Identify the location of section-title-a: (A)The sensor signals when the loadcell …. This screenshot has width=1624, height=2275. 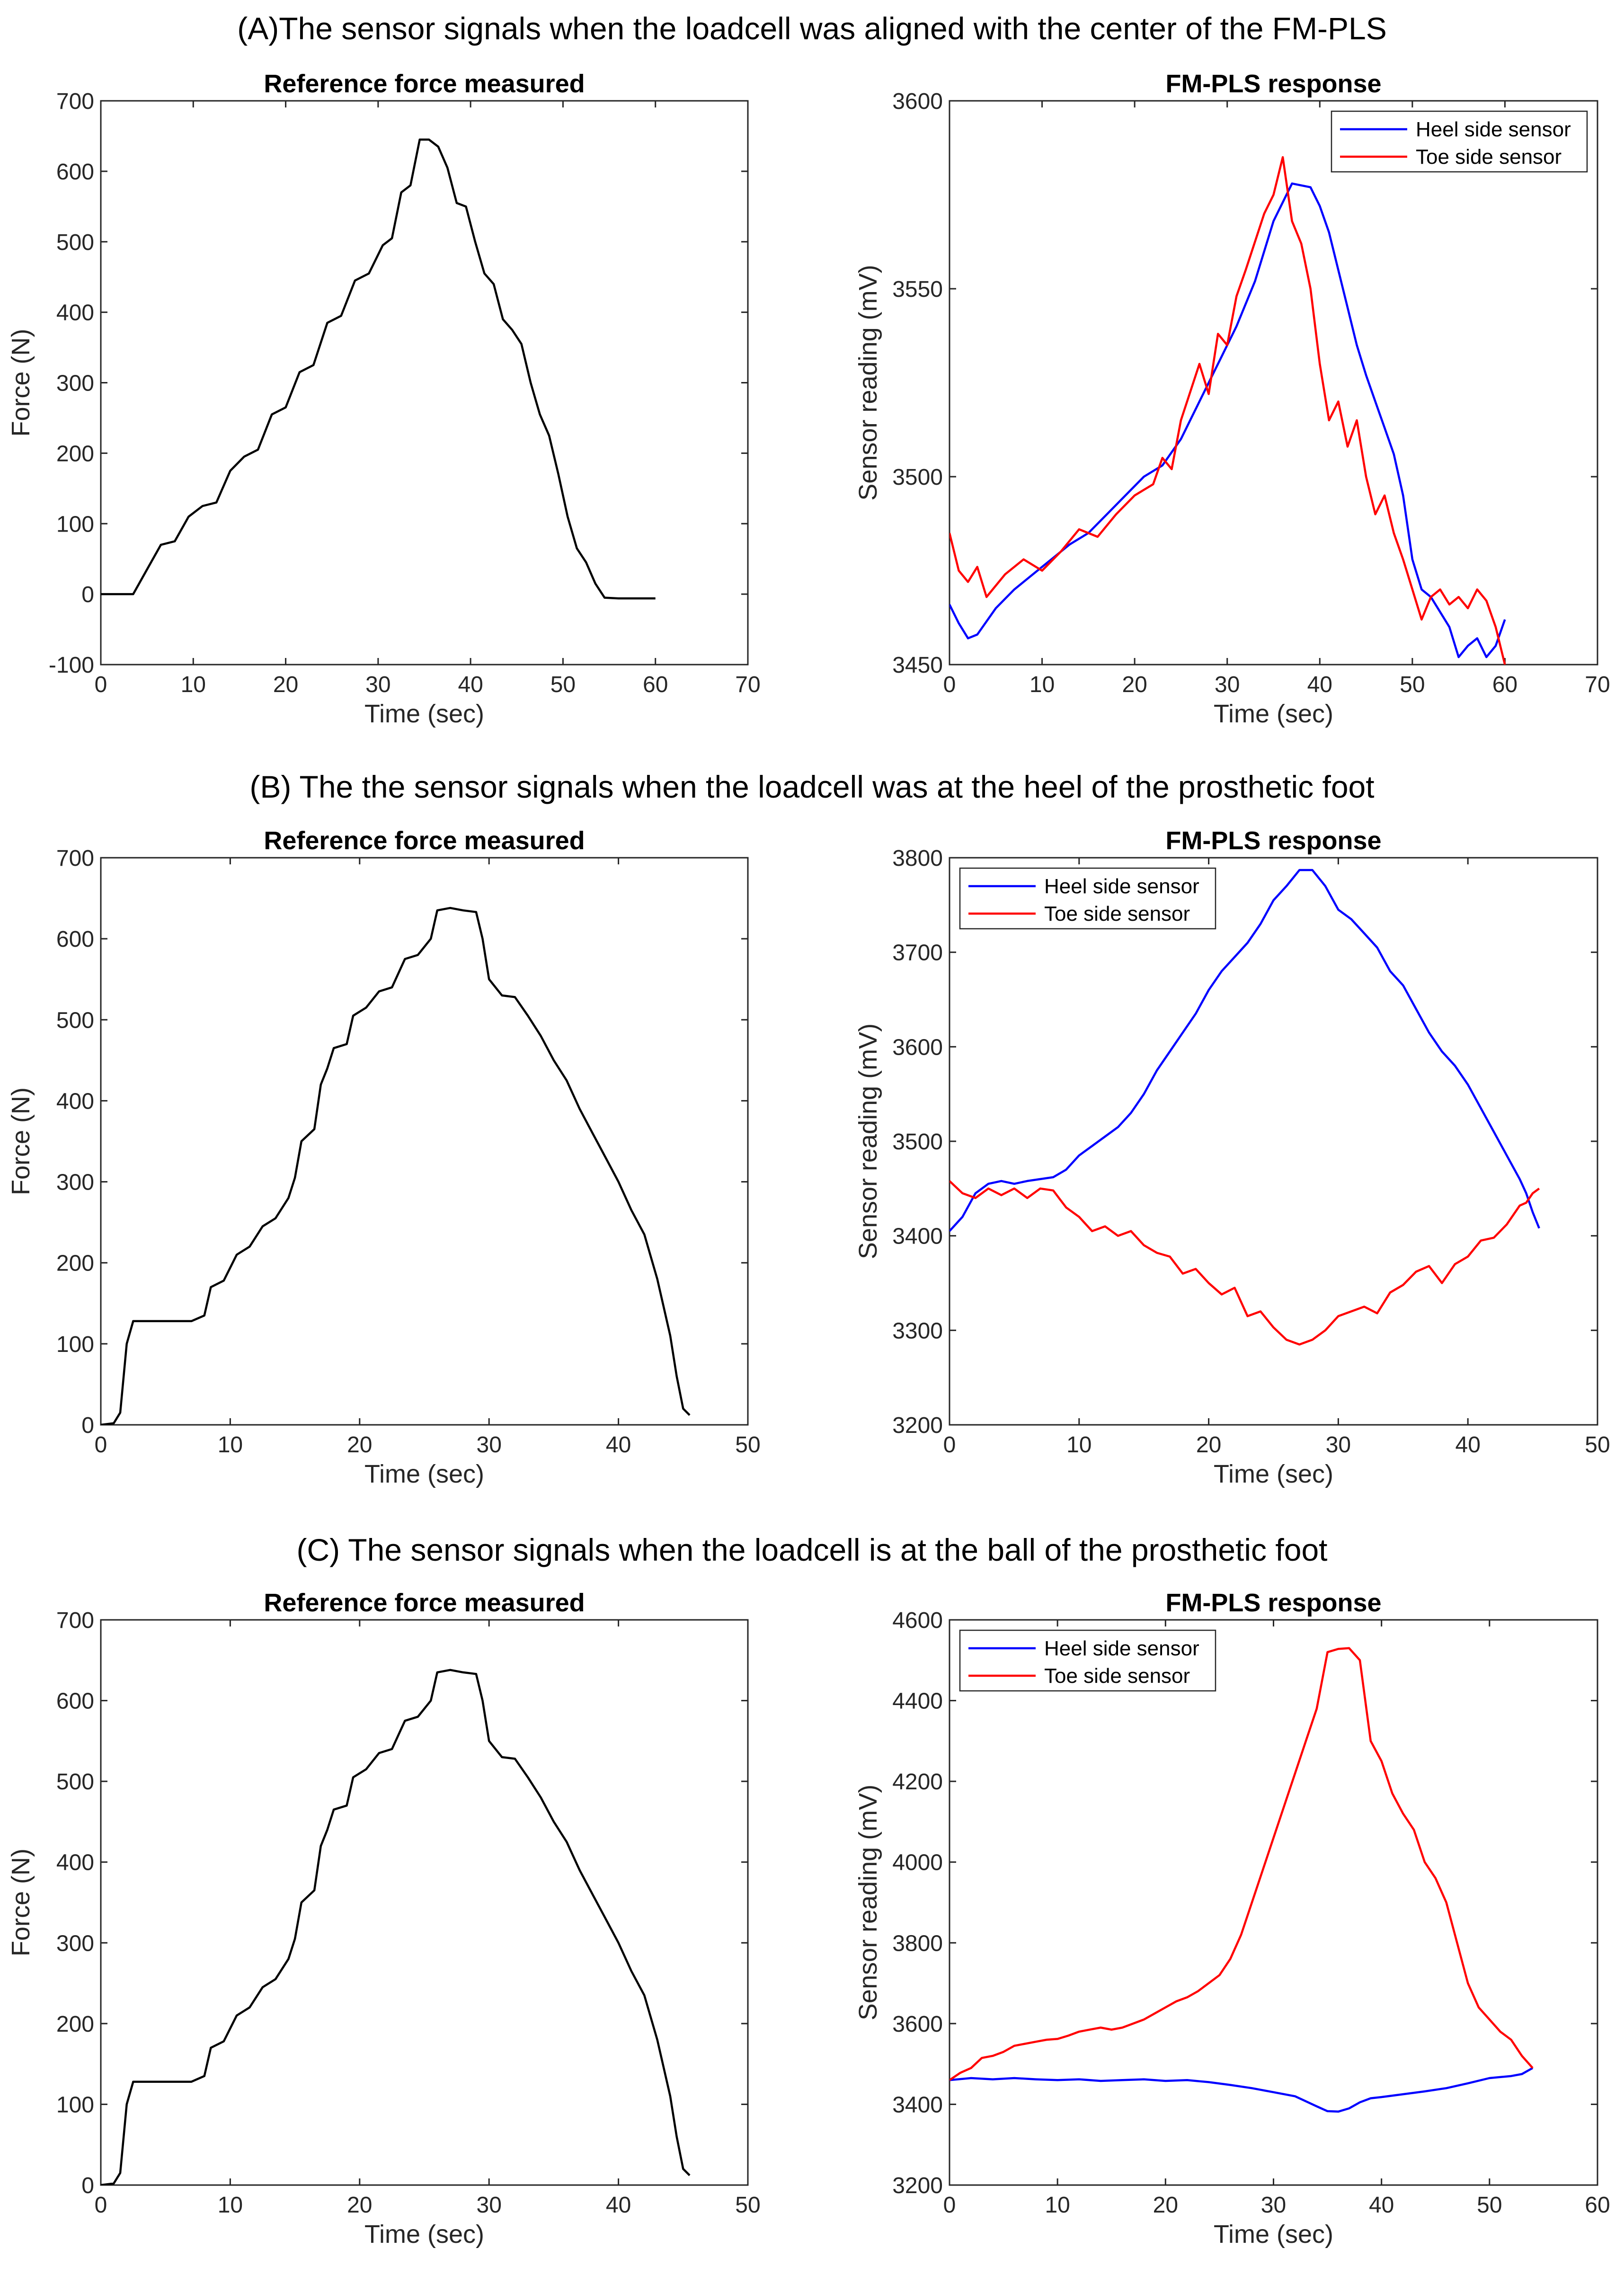
(812, 29).